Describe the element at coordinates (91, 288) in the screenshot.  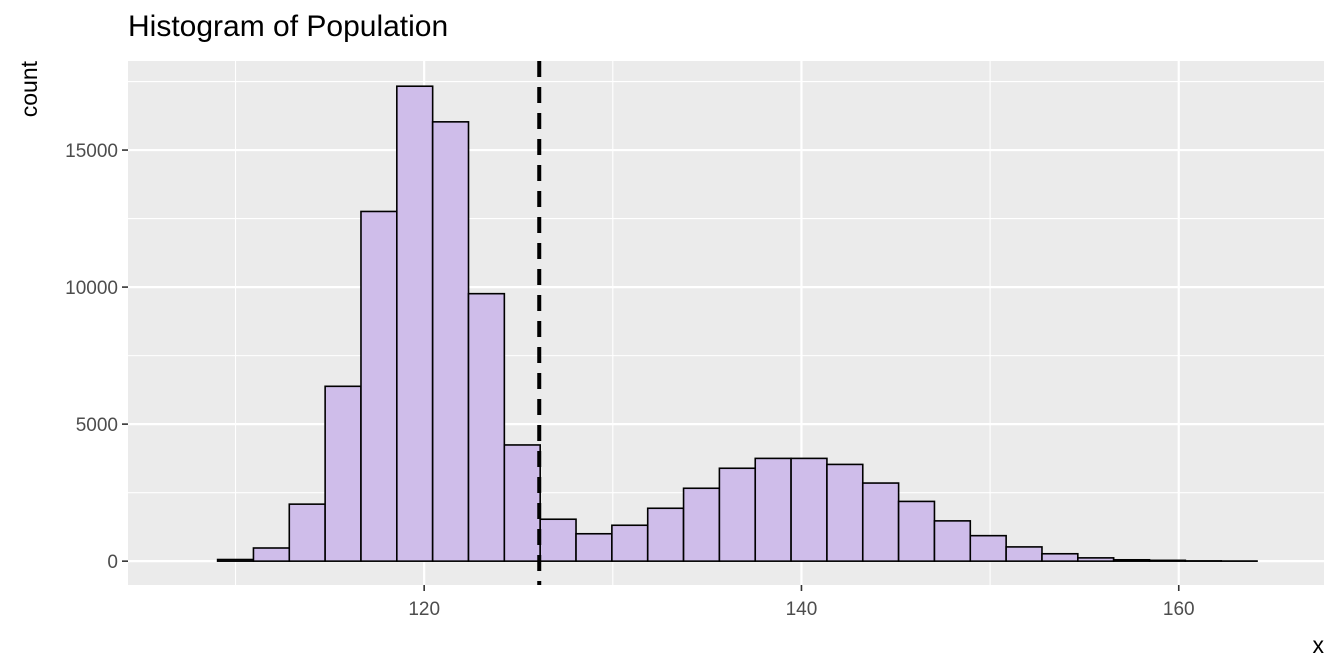
I see `y-tick-label: 10000` at that location.